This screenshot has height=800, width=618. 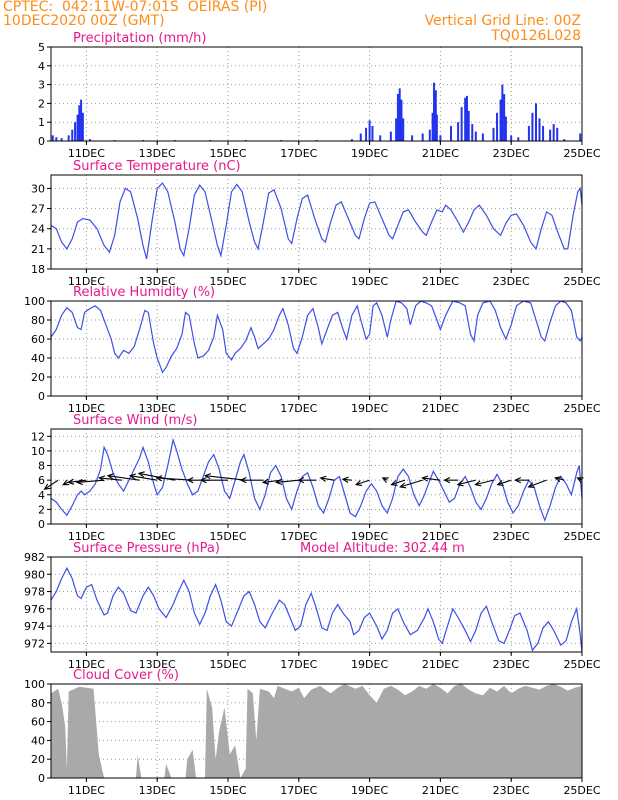 What do you see at coordinates (41, 103) in the screenshot?
I see `y-tick-label: 2` at bounding box center [41, 103].